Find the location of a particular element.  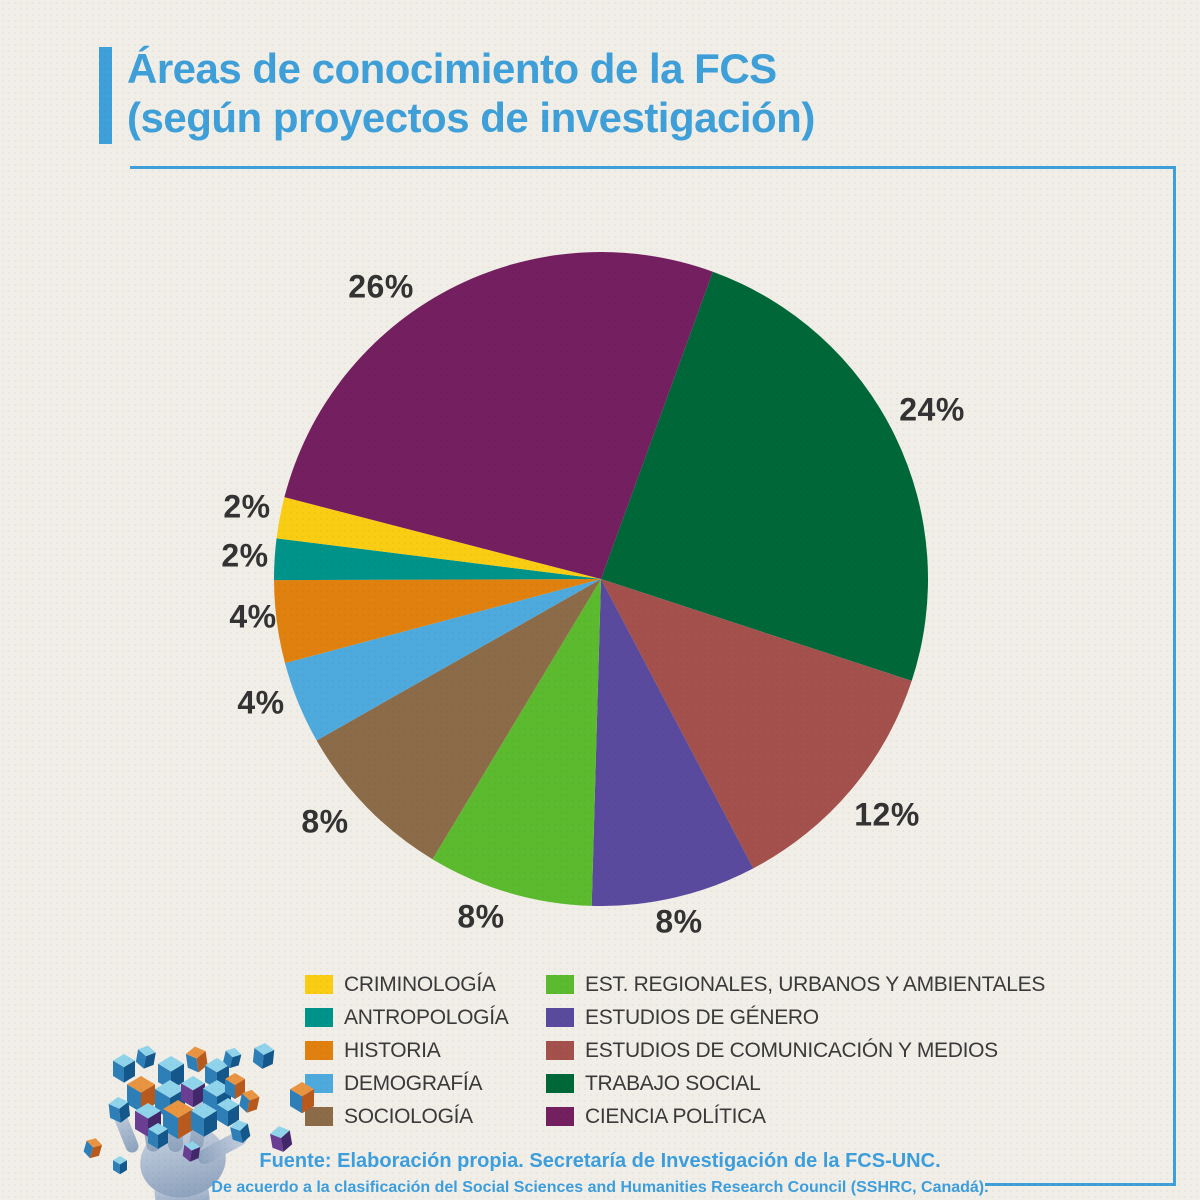

legend-label: SOCIOLOGÍA is located at coordinates (408, 1116).